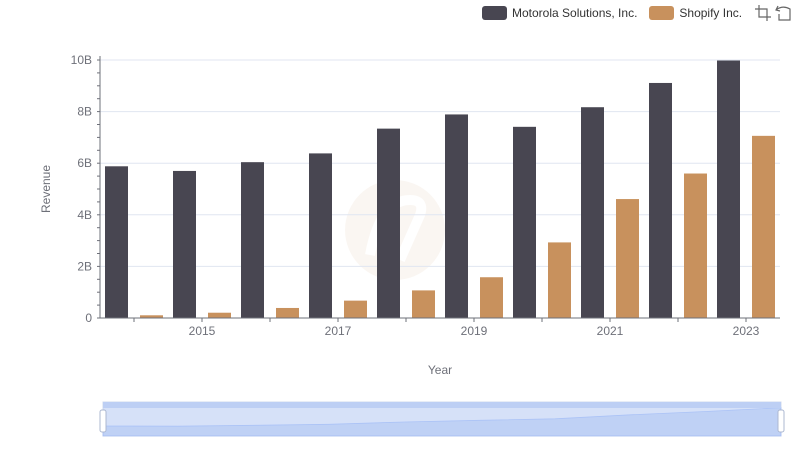 The width and height of the screenshot is (800, 461). Describe the element at coordinates (746, 331) in the screenshot. I see `x-tick-label: 2023` at that location.